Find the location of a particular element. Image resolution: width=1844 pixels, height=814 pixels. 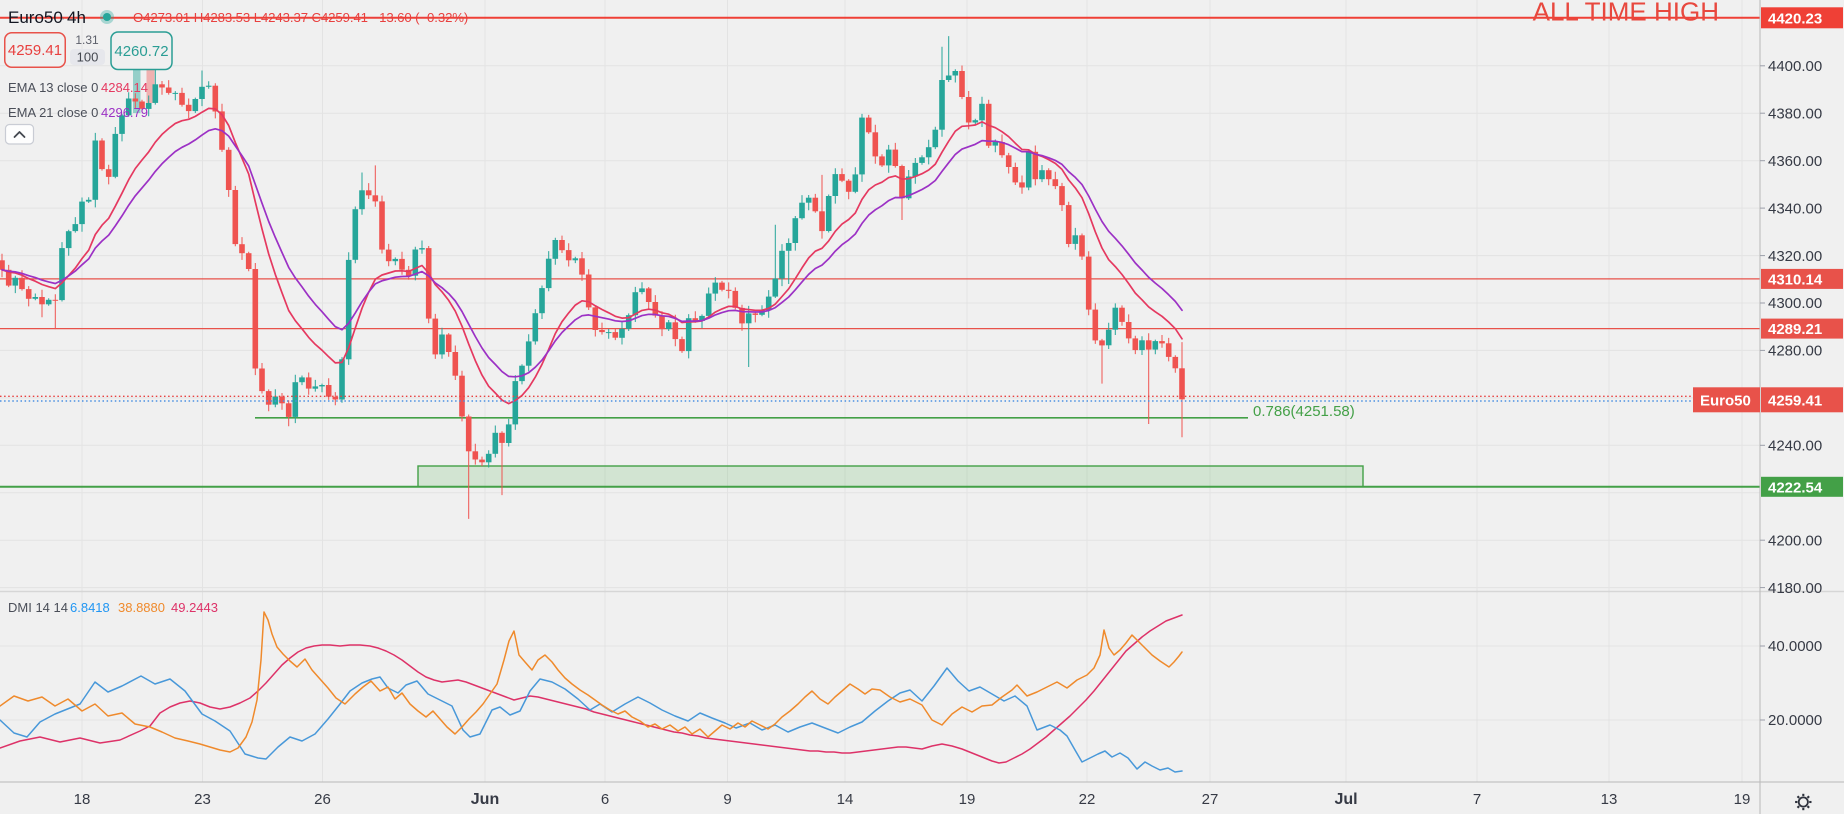

svg-text: 4320.00 is located at coordinates (1795, 256).